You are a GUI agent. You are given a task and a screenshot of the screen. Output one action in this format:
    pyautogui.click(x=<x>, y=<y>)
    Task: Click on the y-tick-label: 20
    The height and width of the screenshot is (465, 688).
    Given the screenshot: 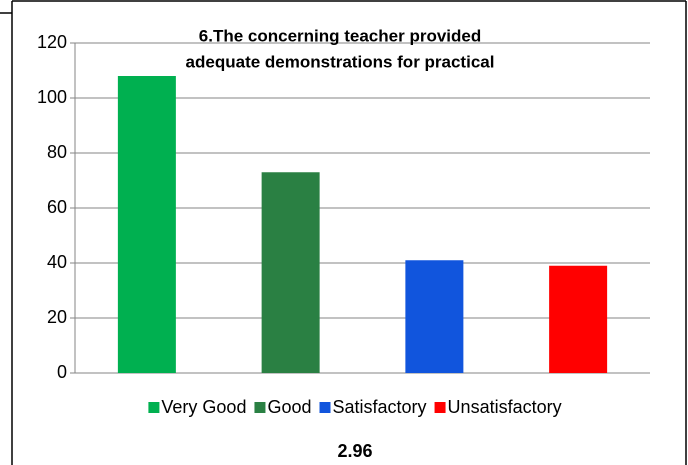 What is the action you would take?
    pyautogui.click(x=57, y=317)
    